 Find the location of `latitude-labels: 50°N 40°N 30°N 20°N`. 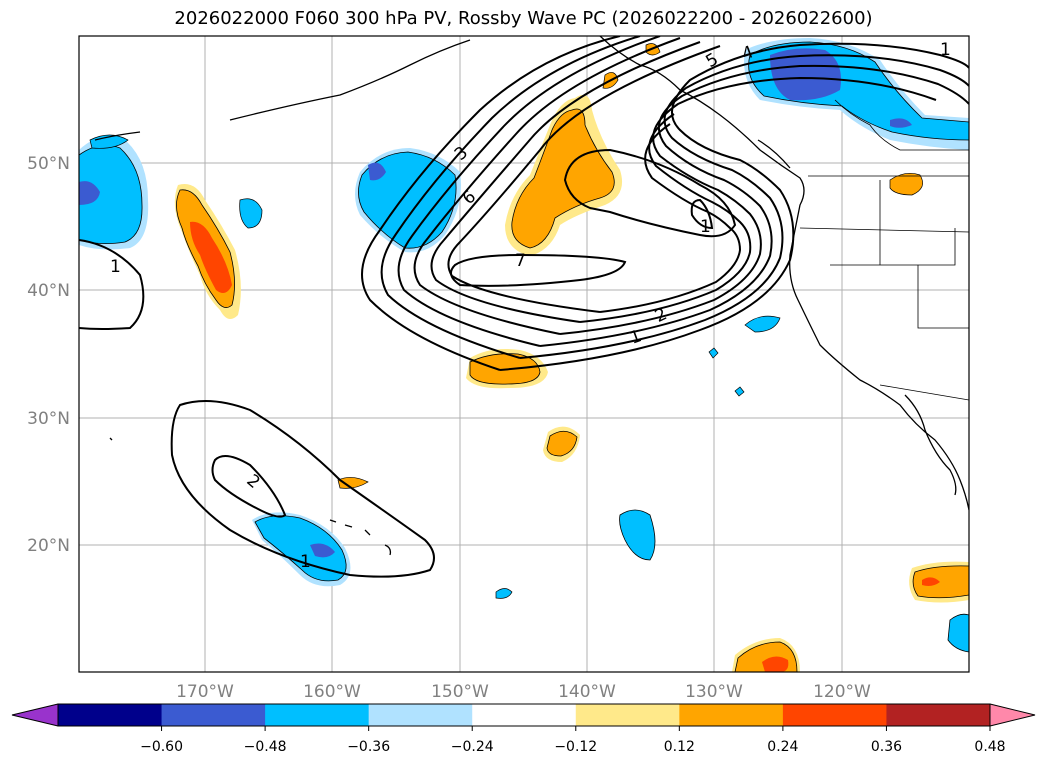

latitude-labels: 50°N 40°N 30°N 20°N is located at coordinates (48, 355).